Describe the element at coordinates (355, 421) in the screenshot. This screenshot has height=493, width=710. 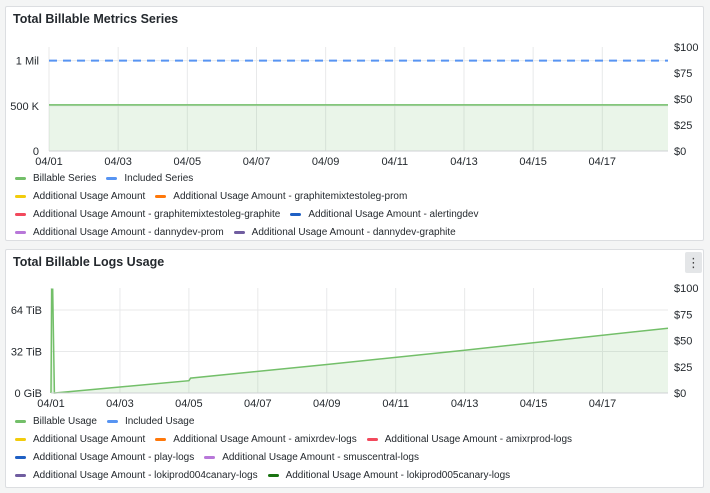
I see `legend-row: Billable Usage Included Usage` at that location.